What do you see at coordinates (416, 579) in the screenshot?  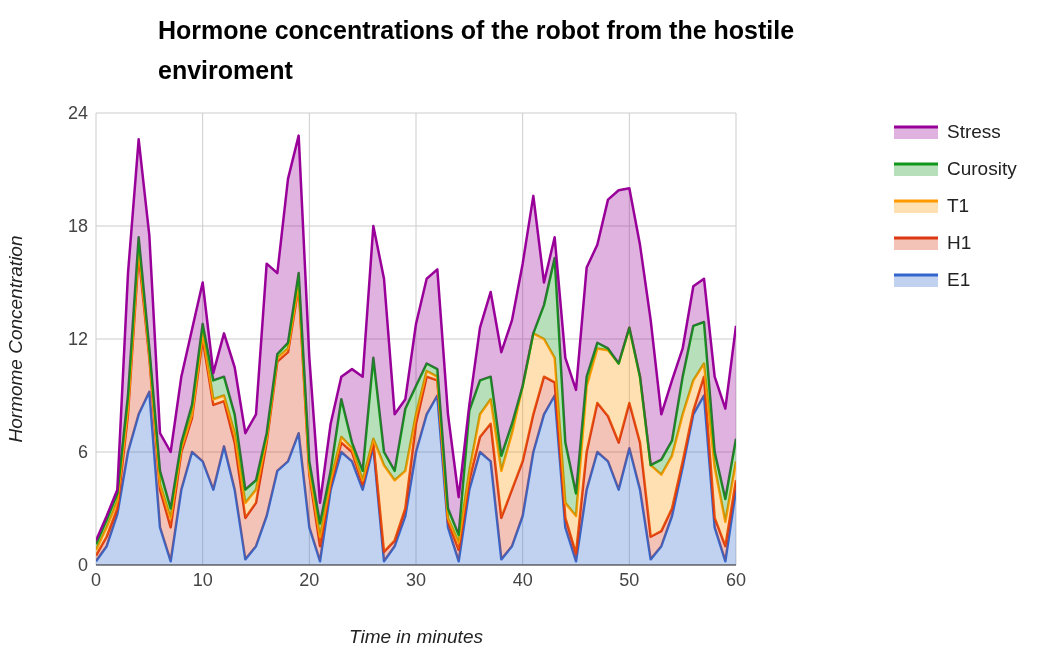 I see `x-tick-label: 30` at bounding box center [416, 579].